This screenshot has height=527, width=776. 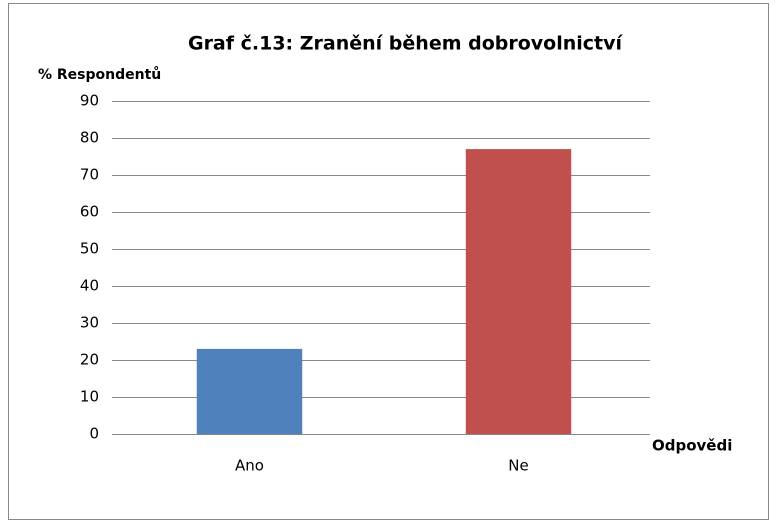 I want to click on chart-title: Graf č.13: Zranění během dobrovolnictví, so click(x=406, y=44).